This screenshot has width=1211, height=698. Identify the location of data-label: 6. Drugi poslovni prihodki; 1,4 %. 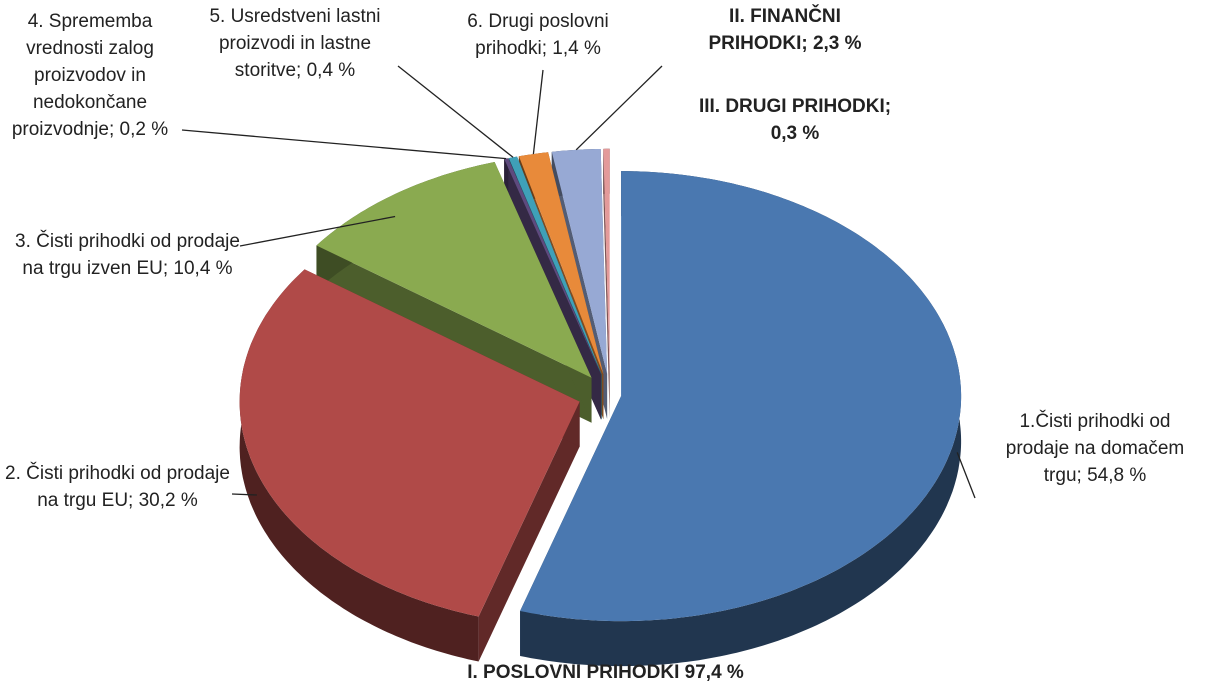
(538, 35).